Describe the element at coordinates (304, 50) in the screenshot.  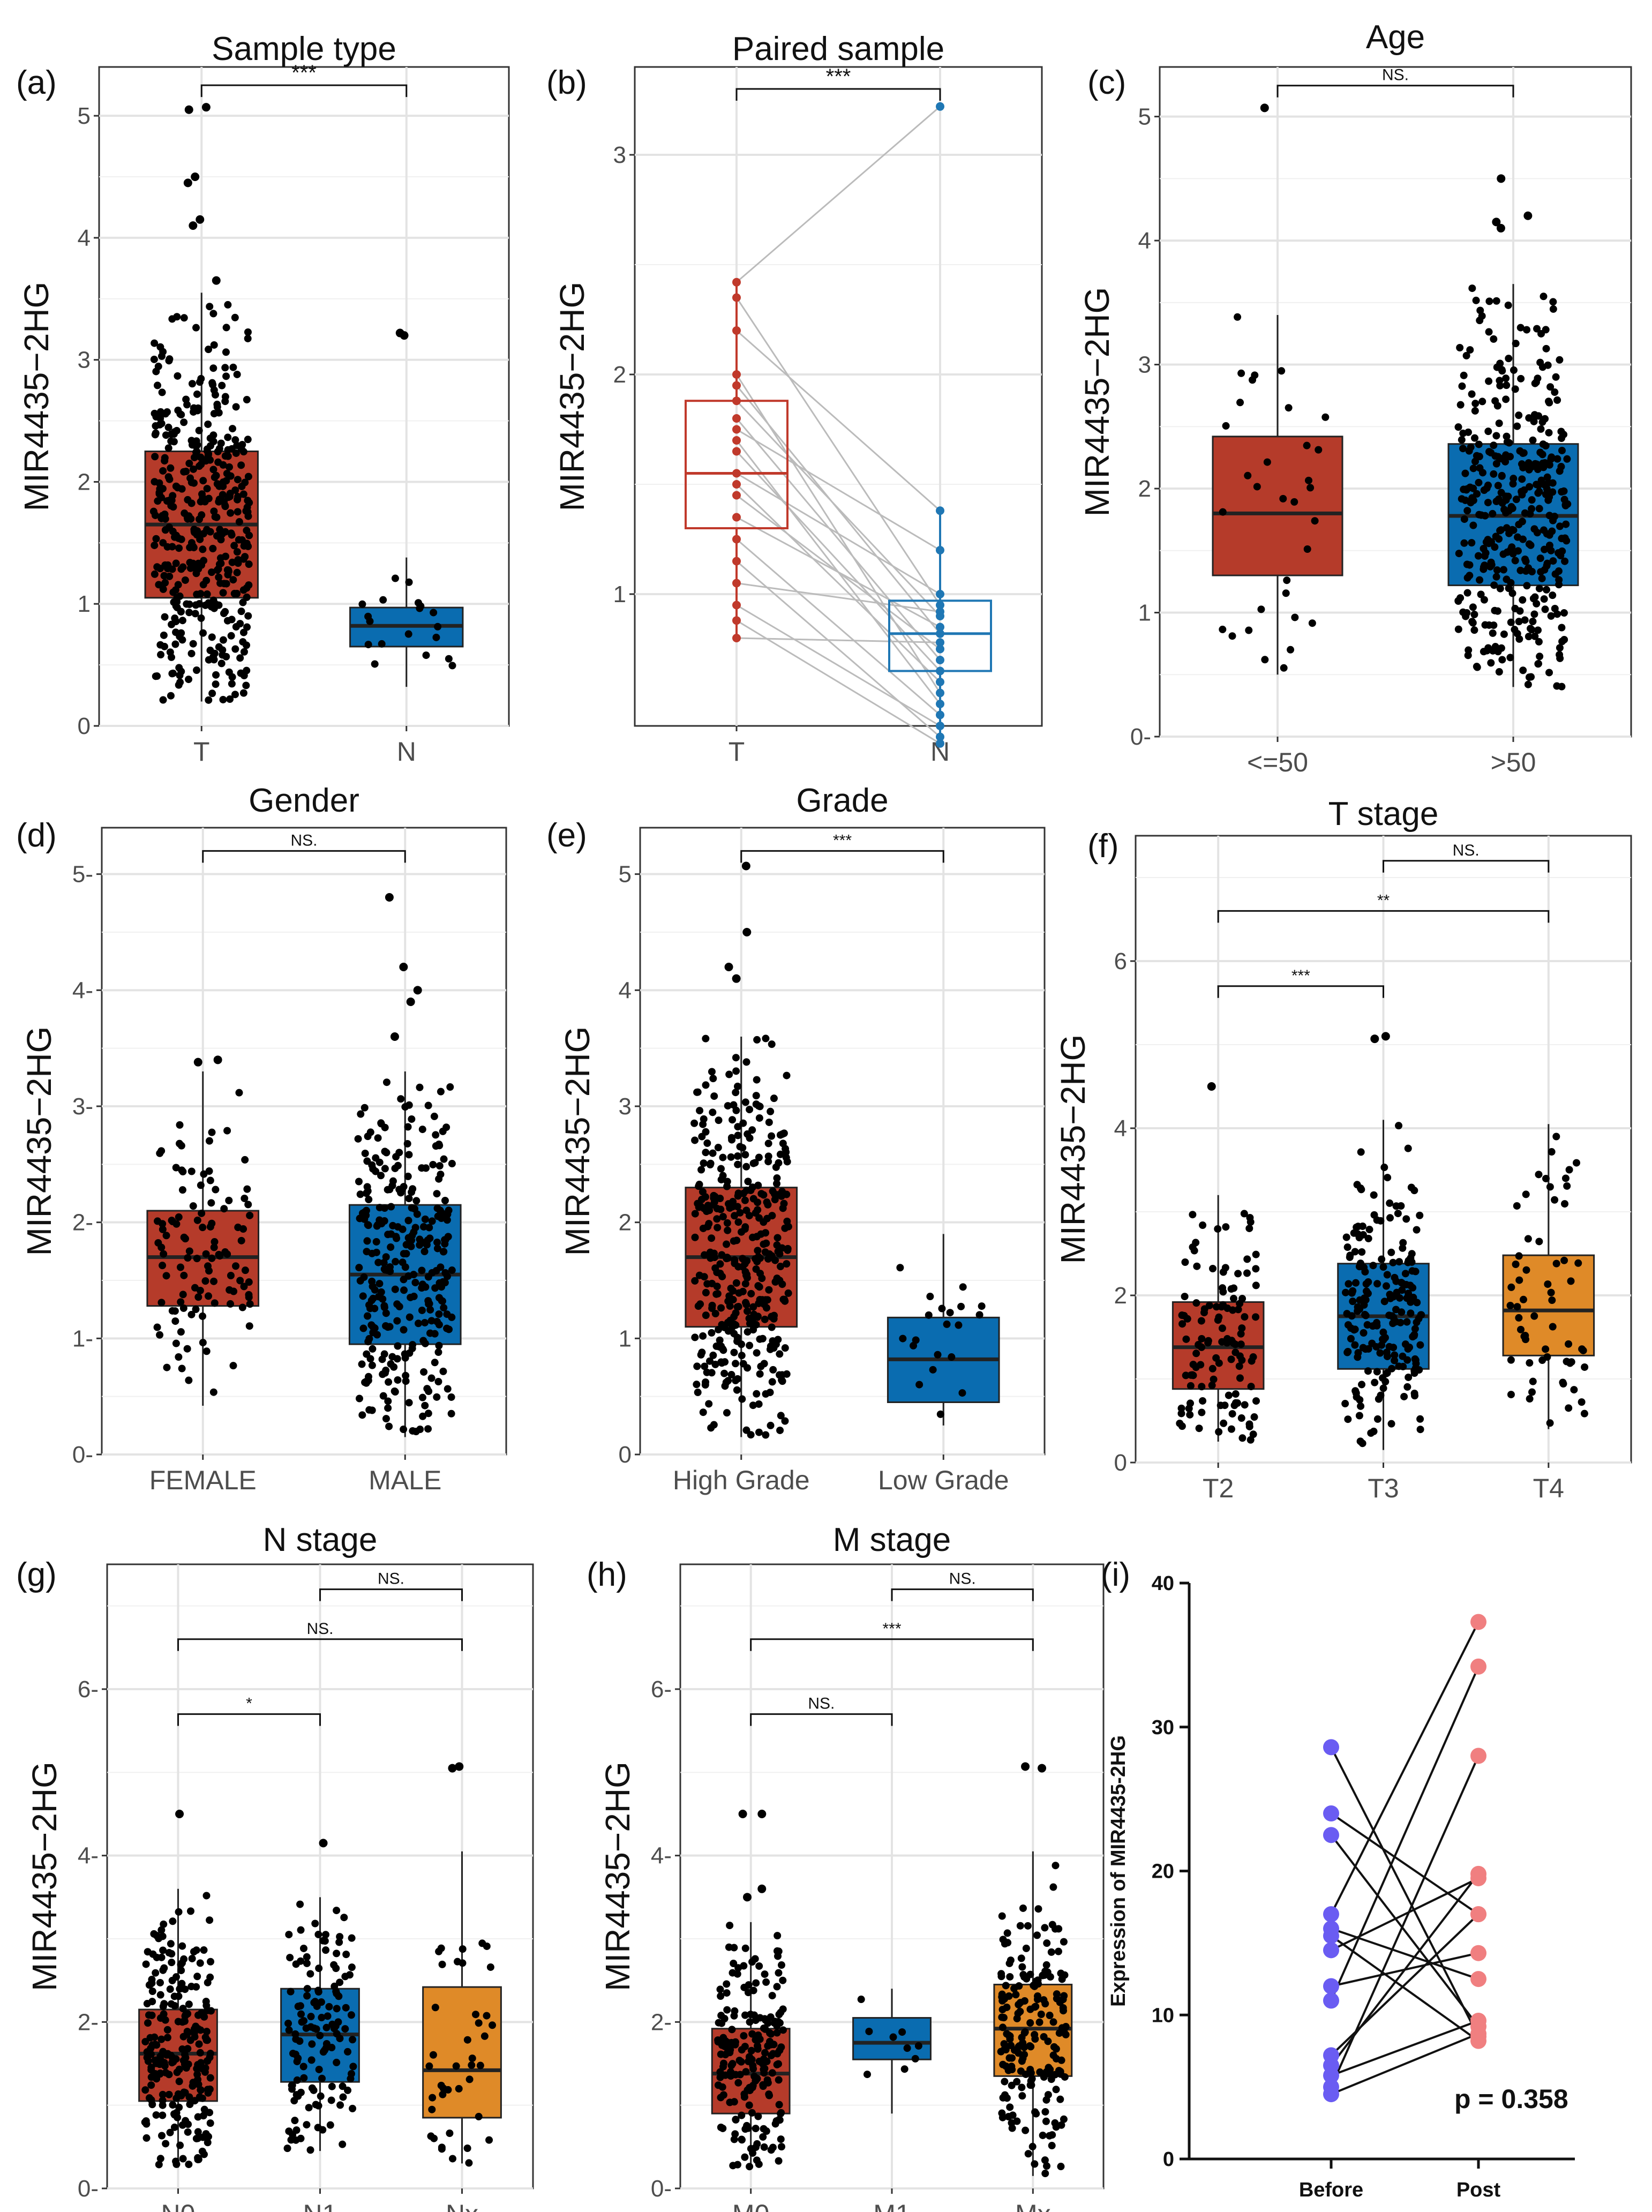
I see `chart-title: Sample type` at that location.